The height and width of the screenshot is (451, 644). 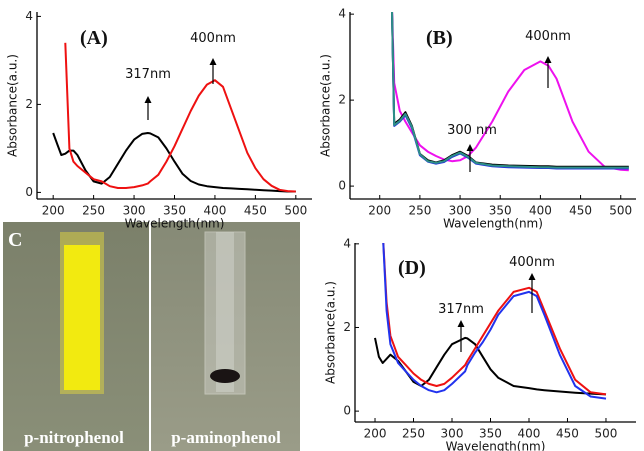 What do you see at coordinates (412, 268) in the screenshot?
I see `panel-label: (D)` at bounding box center [412, 268].